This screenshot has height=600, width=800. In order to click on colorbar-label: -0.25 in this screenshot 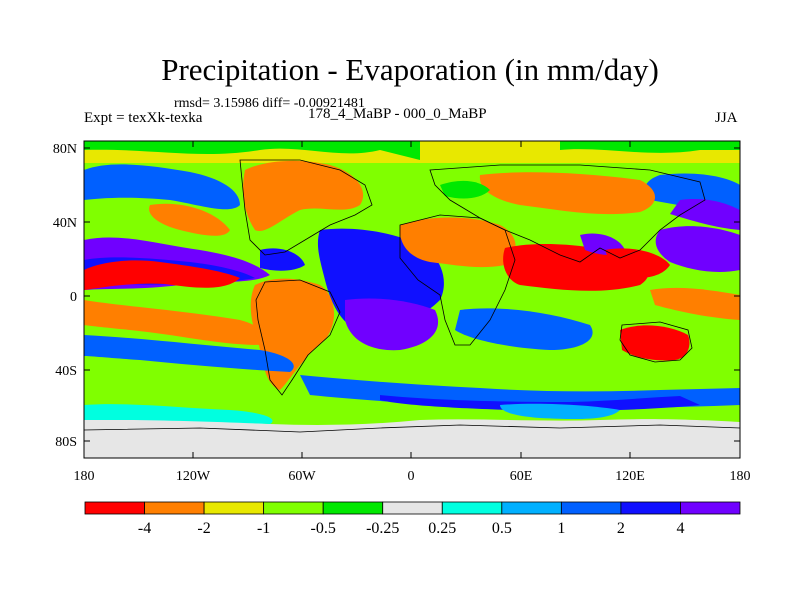, I will do `click(382, 528)`.